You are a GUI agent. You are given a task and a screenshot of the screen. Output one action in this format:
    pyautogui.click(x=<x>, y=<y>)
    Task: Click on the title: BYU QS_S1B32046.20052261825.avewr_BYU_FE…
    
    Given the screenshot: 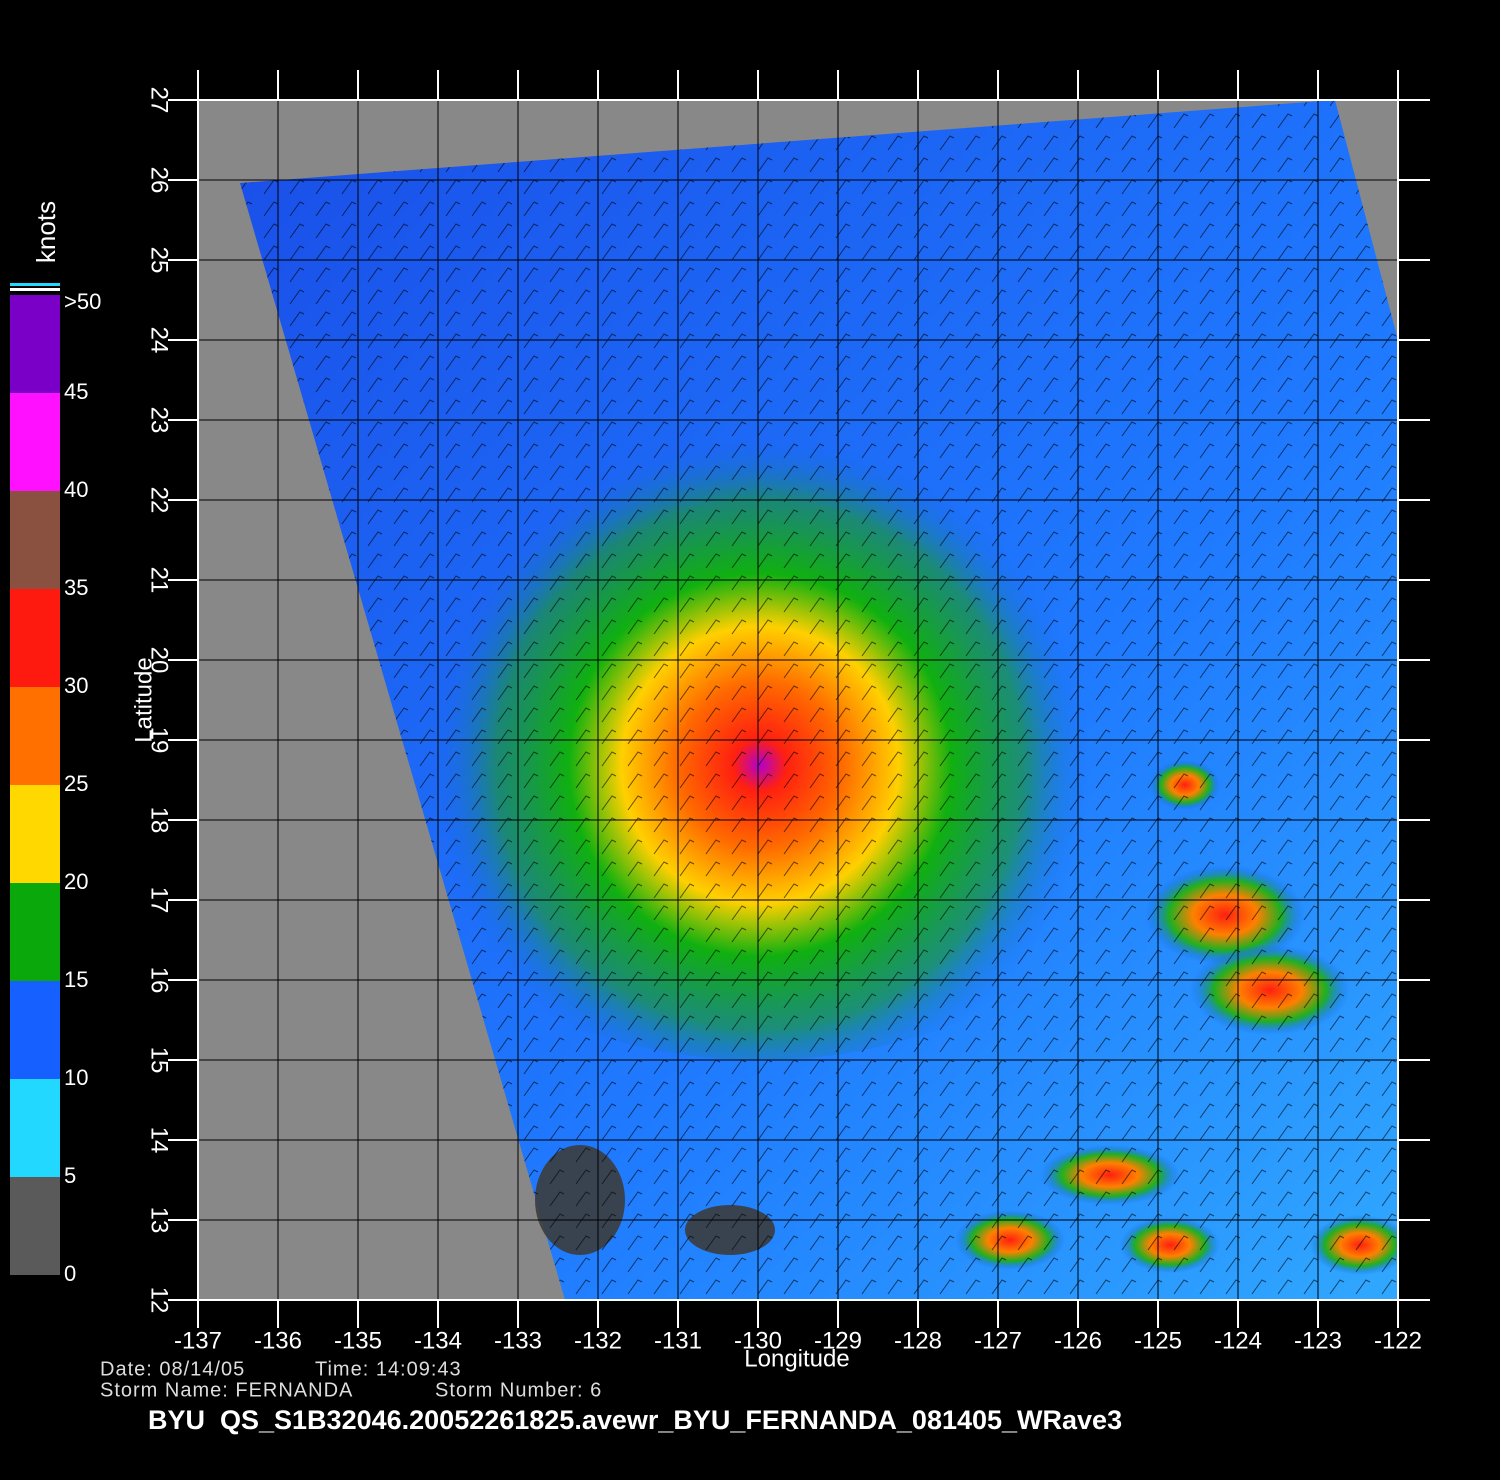 What is the action you would take?
    pyautogui.click(x=635, y=1420)
    